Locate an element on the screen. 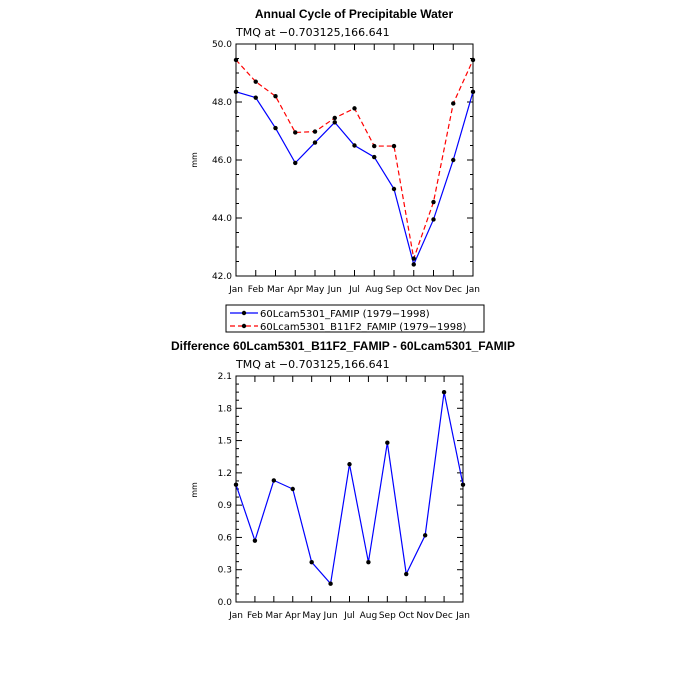  panel2-y-axis: 0.0 0.3 0.6 0.9 1.2 1.5 1.8 2.1 is located at coordinates (340, 490).